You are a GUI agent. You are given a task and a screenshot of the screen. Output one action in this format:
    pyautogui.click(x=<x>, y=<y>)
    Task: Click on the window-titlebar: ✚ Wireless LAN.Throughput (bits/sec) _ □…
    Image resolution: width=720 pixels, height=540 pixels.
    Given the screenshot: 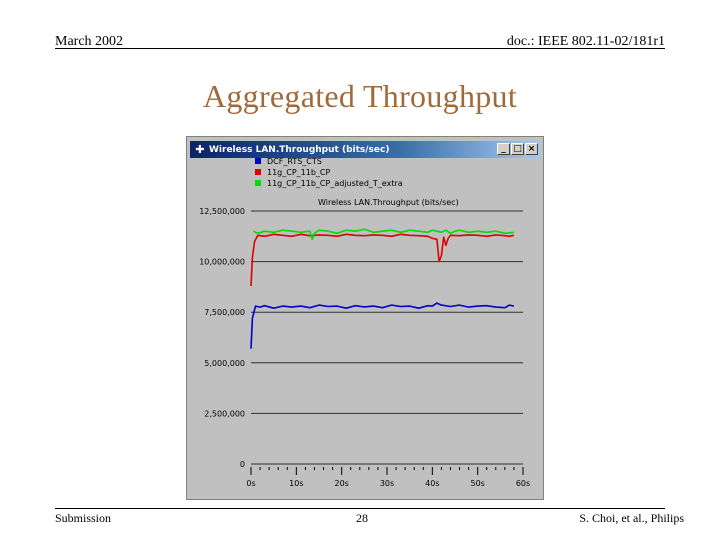 What is the action you would take?
    pyautogui.click(x=365, y=149)
    